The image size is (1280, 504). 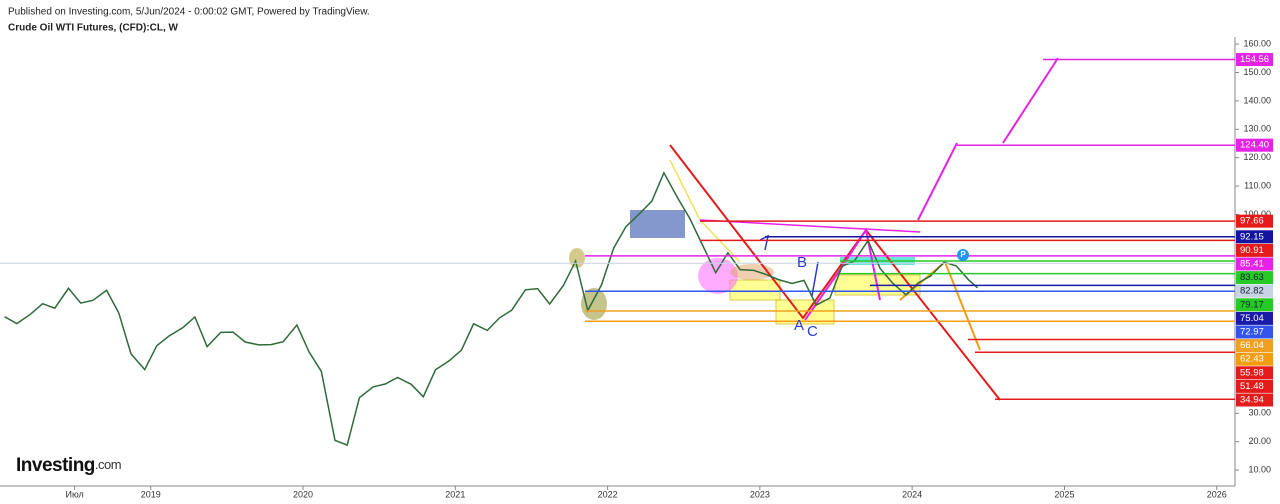 I want to click on y-tick-label: 30.00, so click(x=1259, y=413).